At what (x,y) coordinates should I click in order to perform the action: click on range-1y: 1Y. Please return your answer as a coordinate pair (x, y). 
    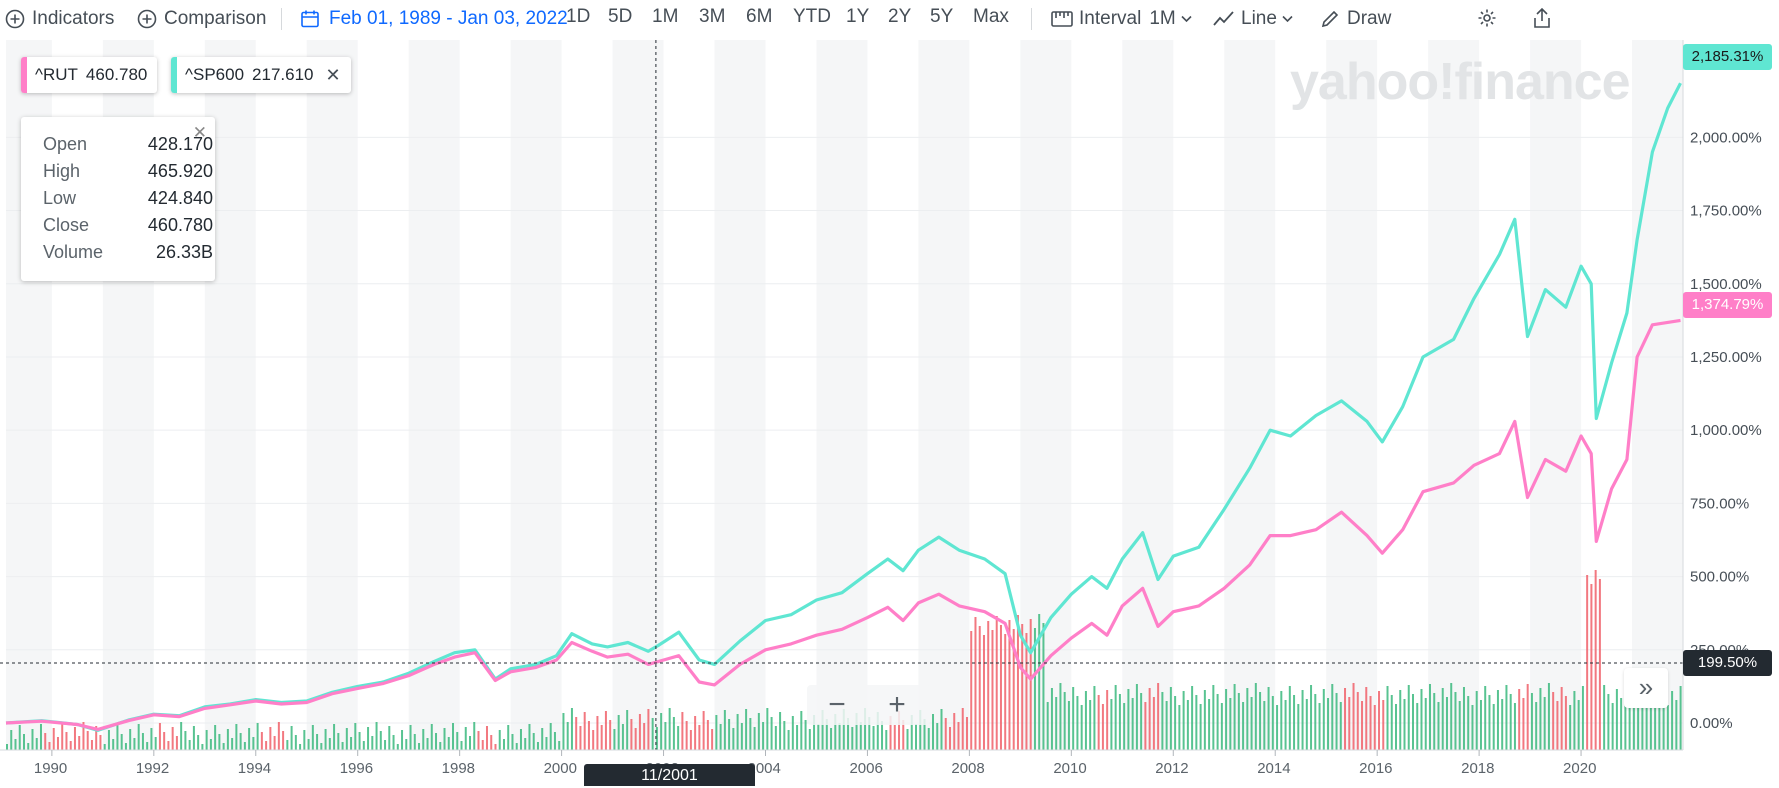
    Looking at the image, I should click on (858, 16).